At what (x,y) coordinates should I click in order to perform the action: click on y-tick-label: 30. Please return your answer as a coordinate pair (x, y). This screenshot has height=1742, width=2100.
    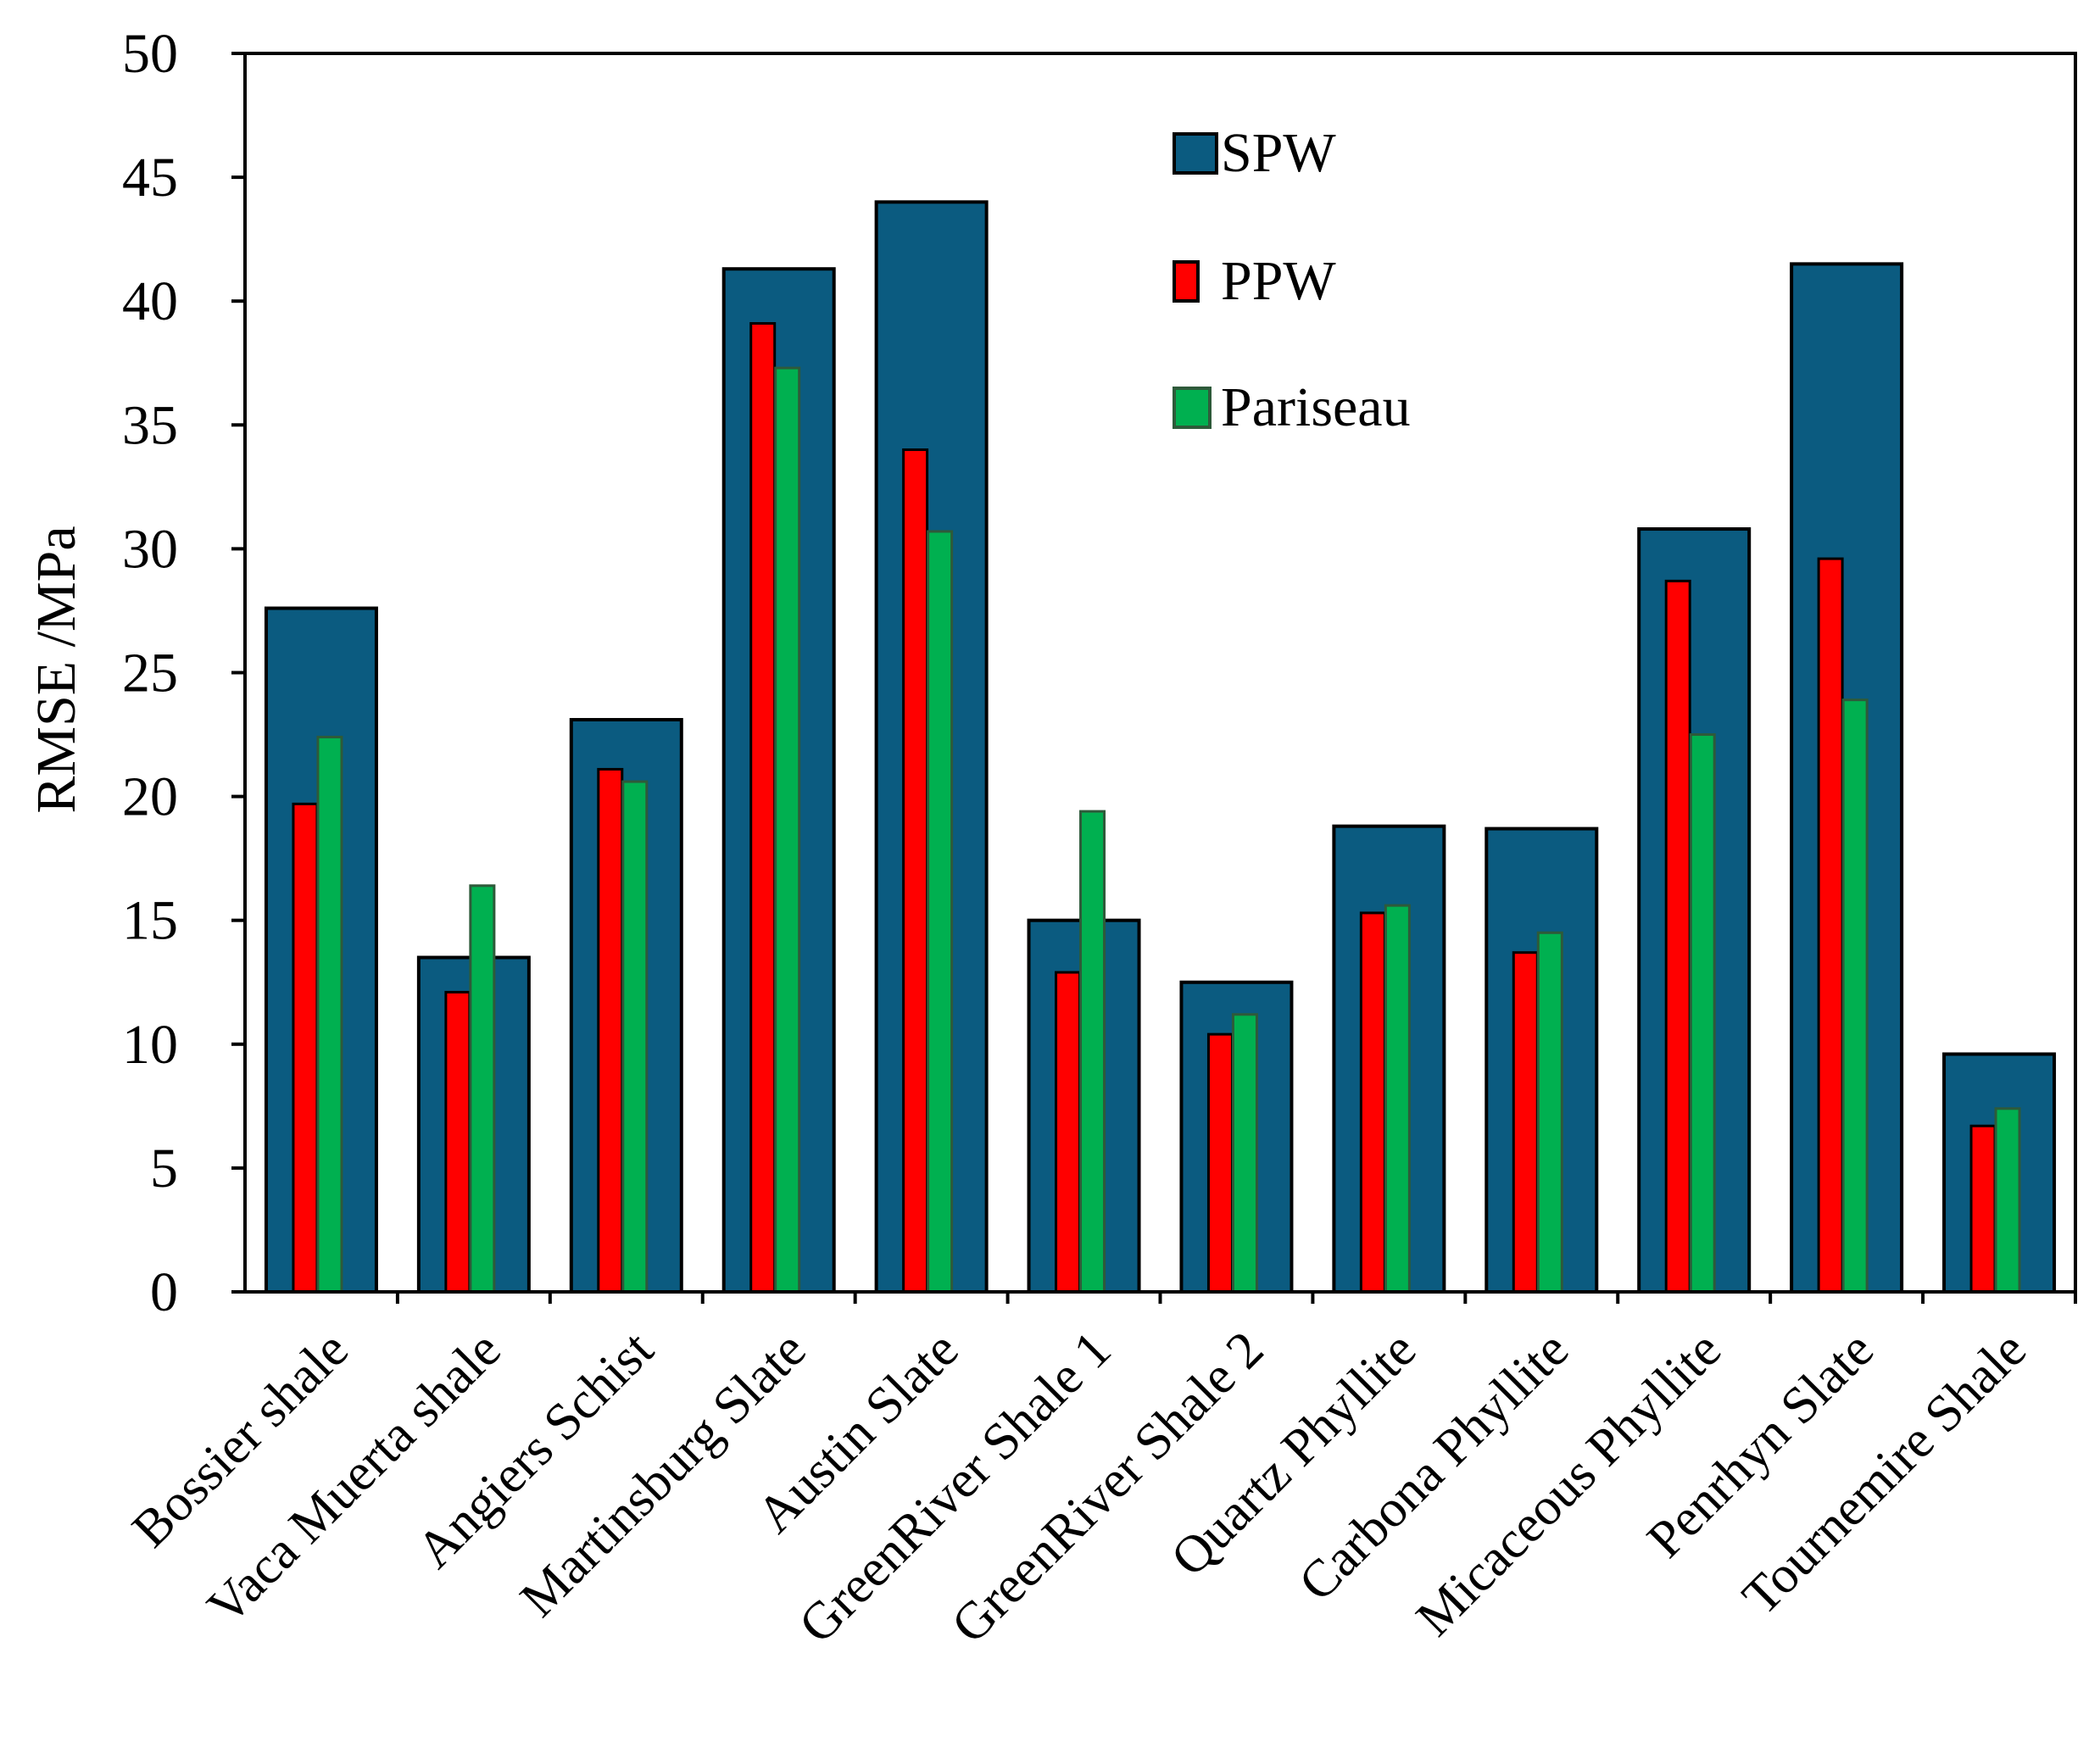
    Looking at the image, I should click on (150, 549).